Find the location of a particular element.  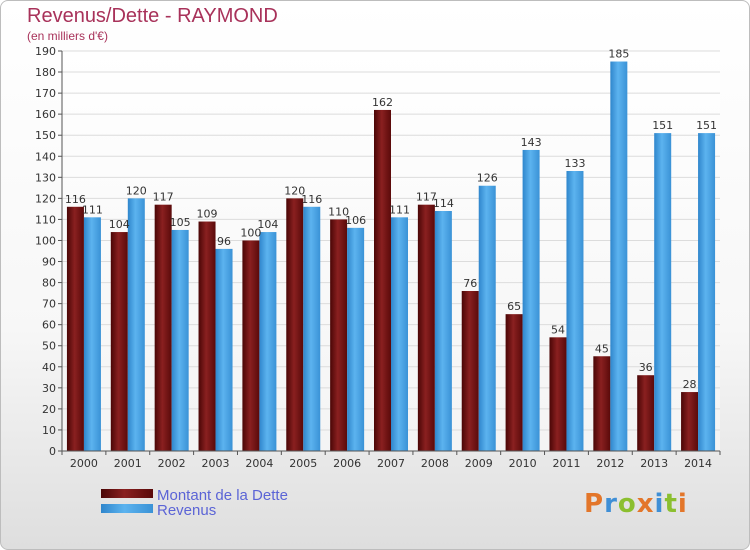

value-label-debt: 54 is located at coordinates (558, 329).